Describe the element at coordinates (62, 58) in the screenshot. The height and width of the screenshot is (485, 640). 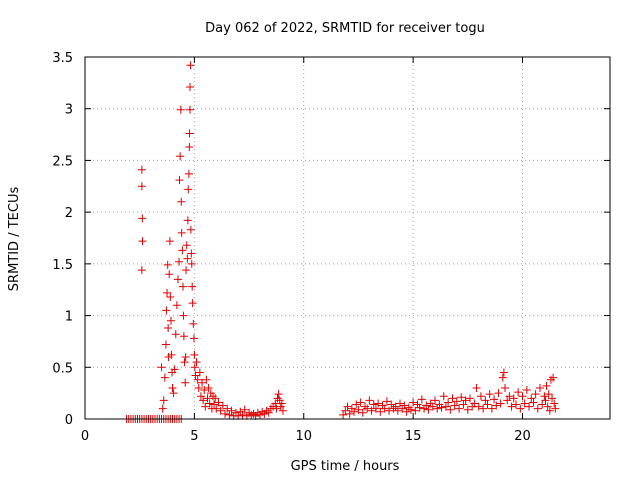
I see `y-tick-label: 3.5` at that location.